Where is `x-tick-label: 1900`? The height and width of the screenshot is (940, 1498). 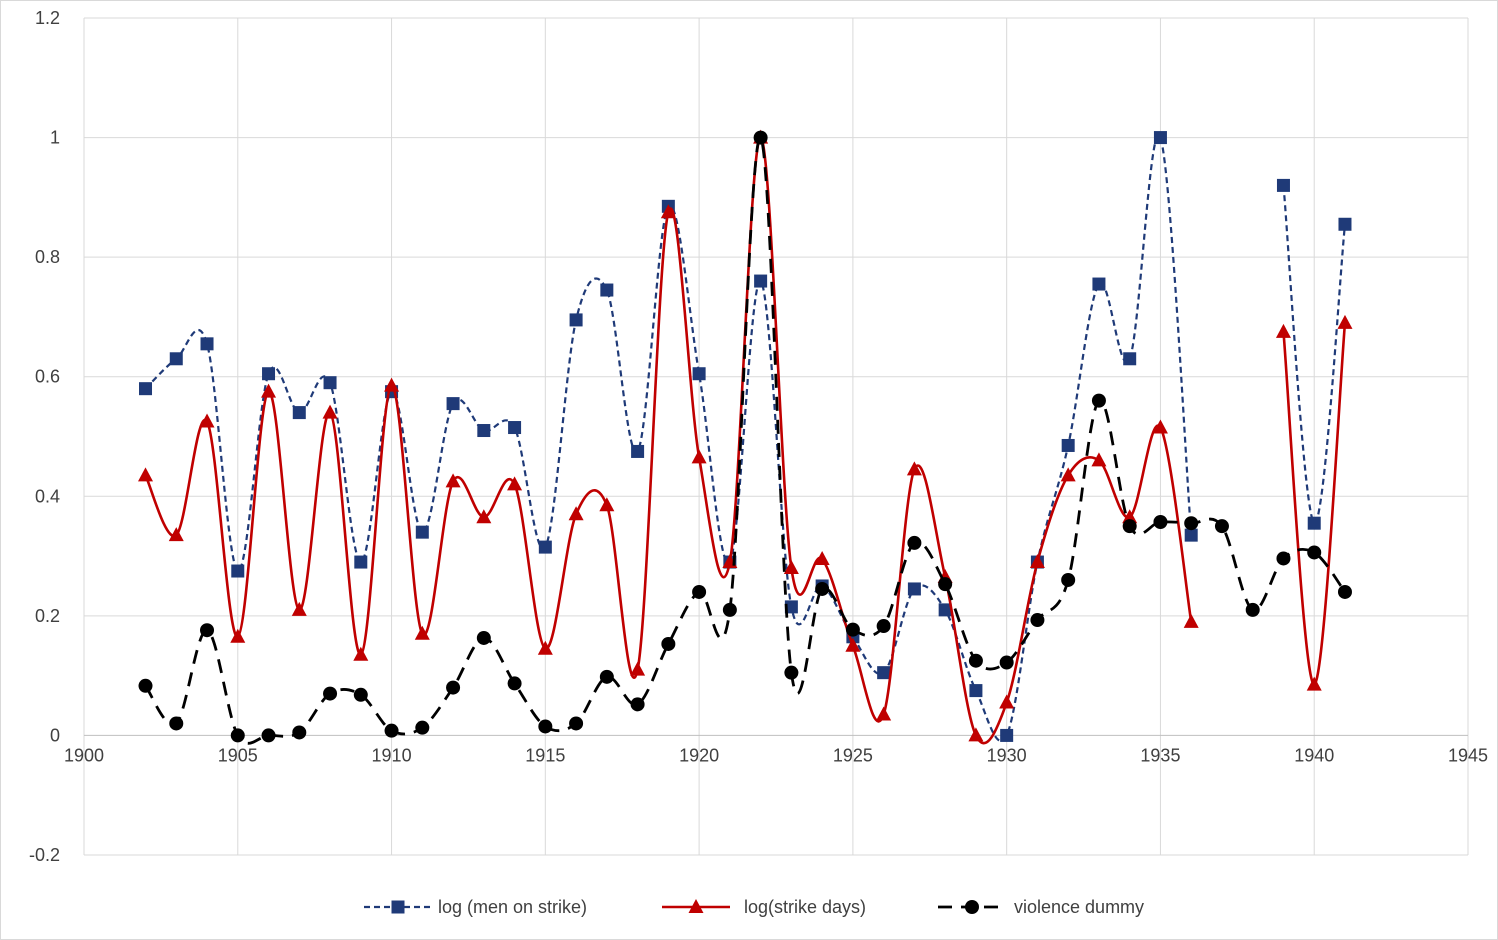 x-tick-label: 1900 is located at coordinates (84, 755).